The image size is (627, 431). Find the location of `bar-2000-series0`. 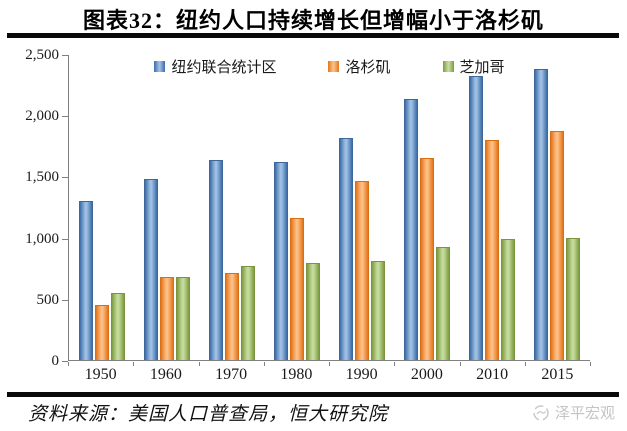

bar-2000-series0 is located at coordinates (411, 229).